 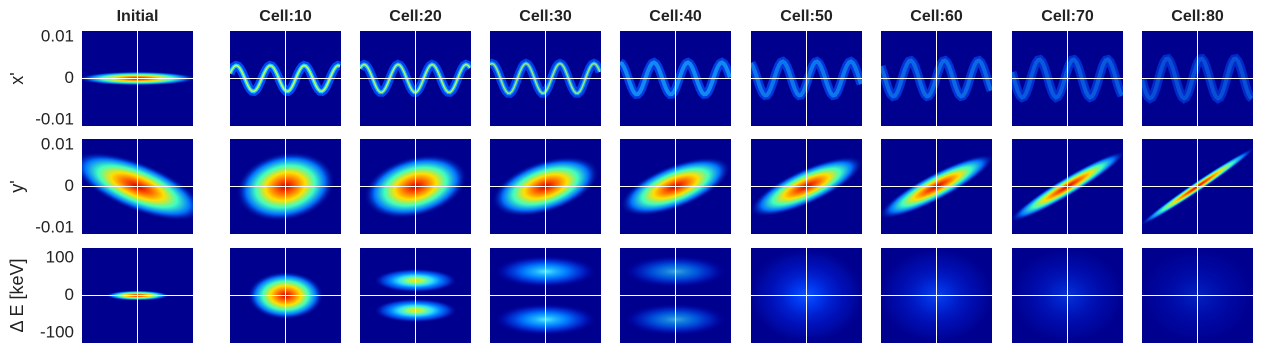 What do you see at coordinates (17, 78) in the screenshot?
I see `row-label: x'` at bounding box center [17, 78].